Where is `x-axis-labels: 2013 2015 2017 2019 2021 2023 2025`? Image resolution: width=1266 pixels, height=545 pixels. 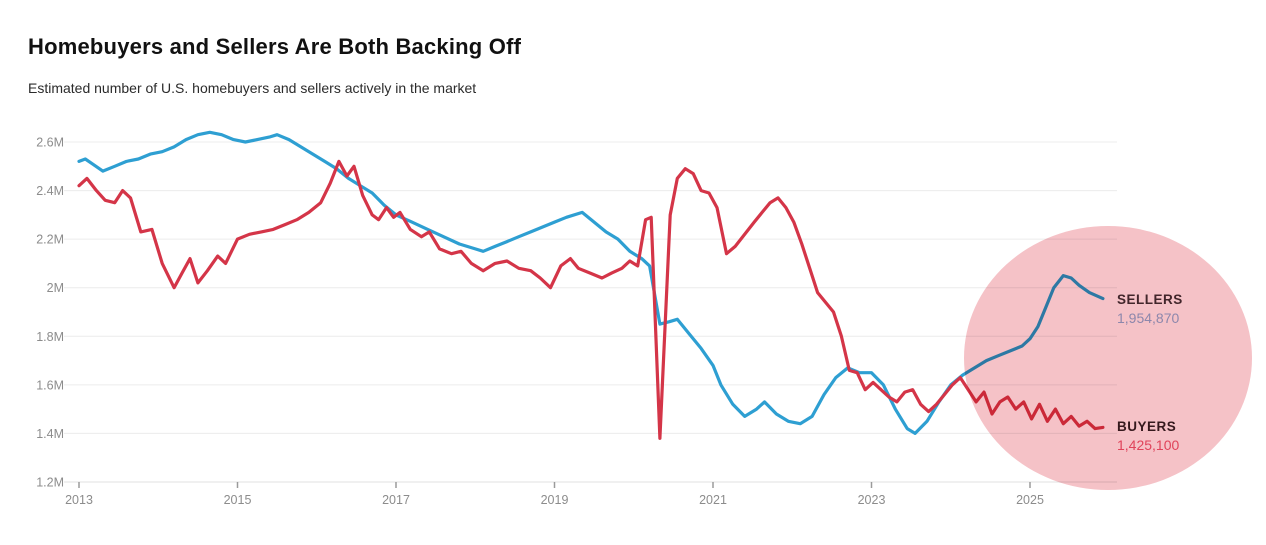
x-axis-labels: 2013 2015 2017 2019 2021 2023 2025 is located at coordinates (554, 500).